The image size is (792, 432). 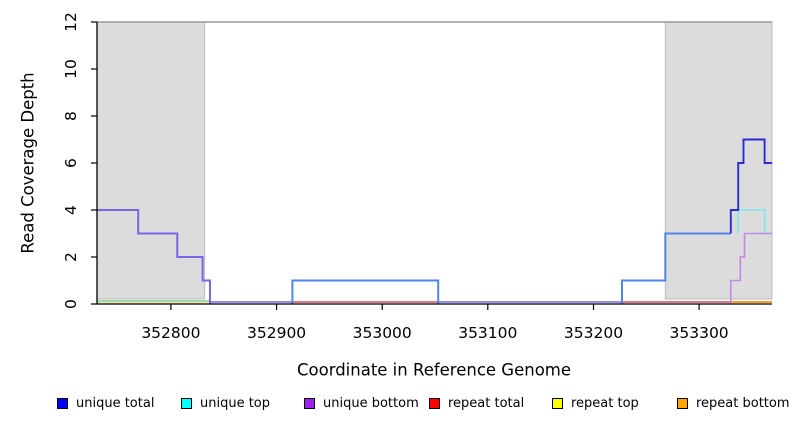 I want to click on x-tick-label: 352900, so click(x=276, y=333).